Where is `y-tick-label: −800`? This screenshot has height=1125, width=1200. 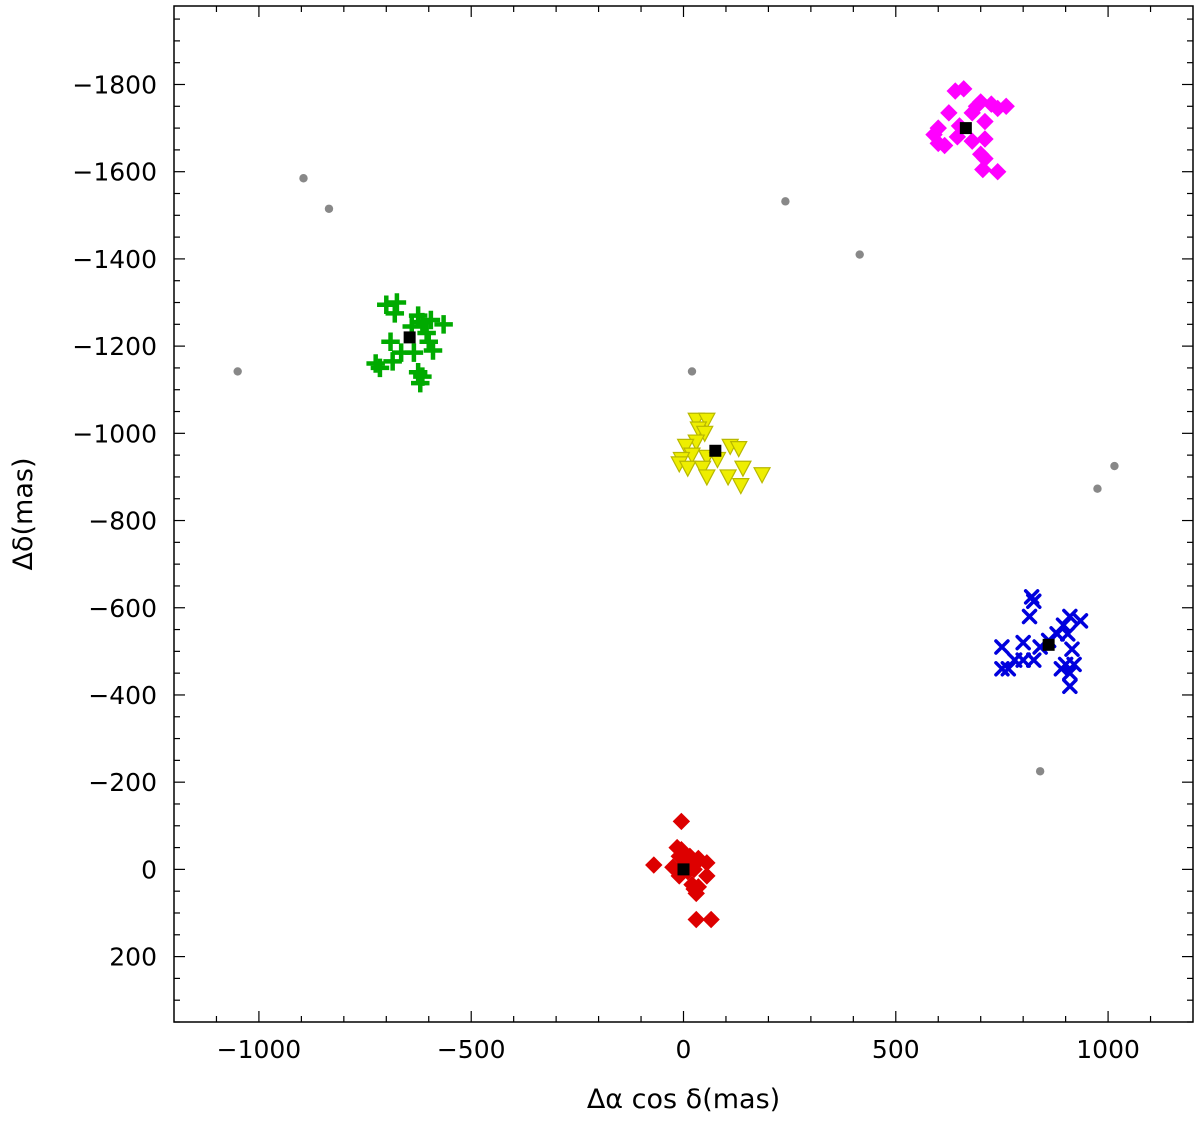
y-tick-label: −800 is located at coordinates (122, 521).